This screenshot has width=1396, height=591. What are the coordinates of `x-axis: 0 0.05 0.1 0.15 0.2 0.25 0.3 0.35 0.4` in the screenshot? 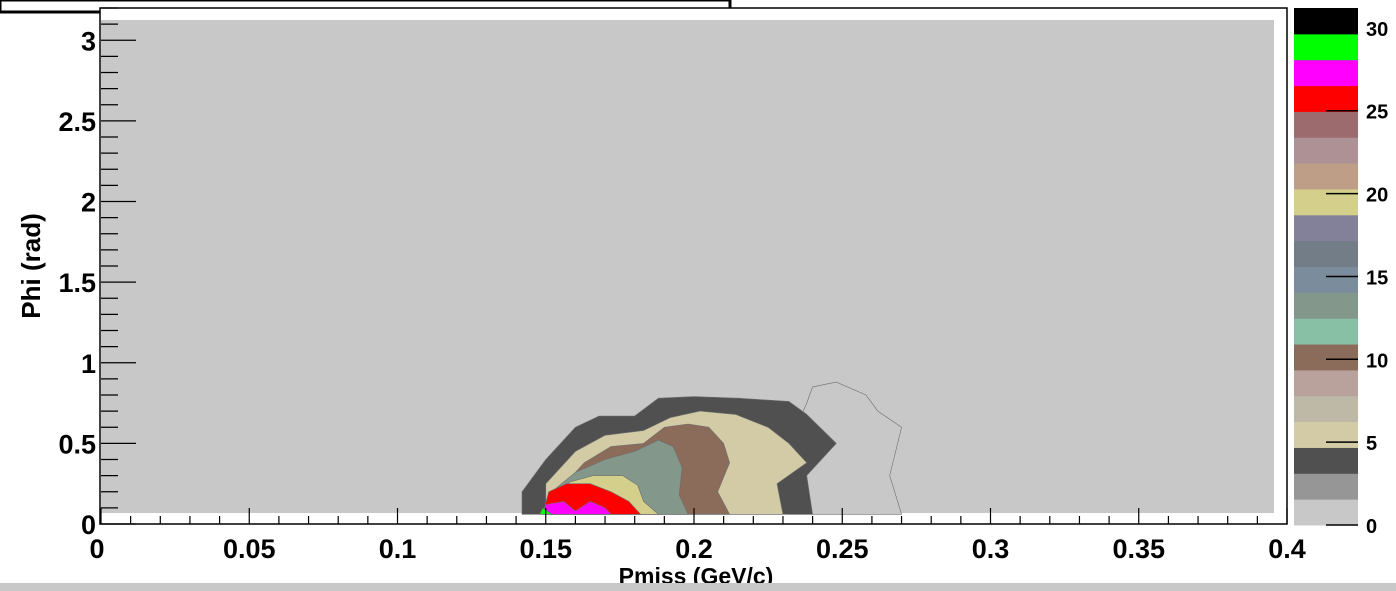 It's located at (697, 536).